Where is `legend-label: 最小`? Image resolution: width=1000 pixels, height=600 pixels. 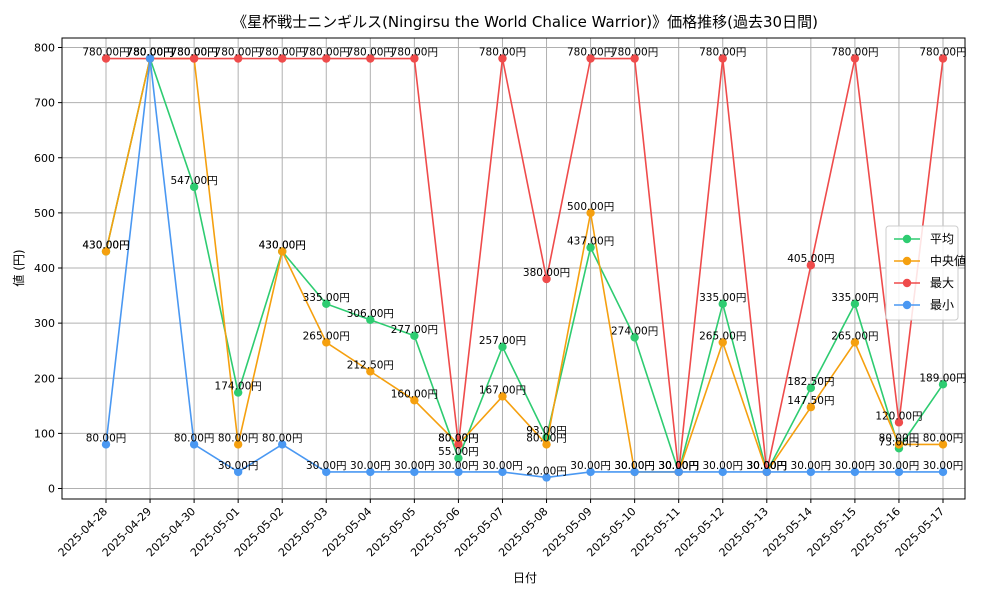
legend-label: 最小 is located at coordinates (942, 305).